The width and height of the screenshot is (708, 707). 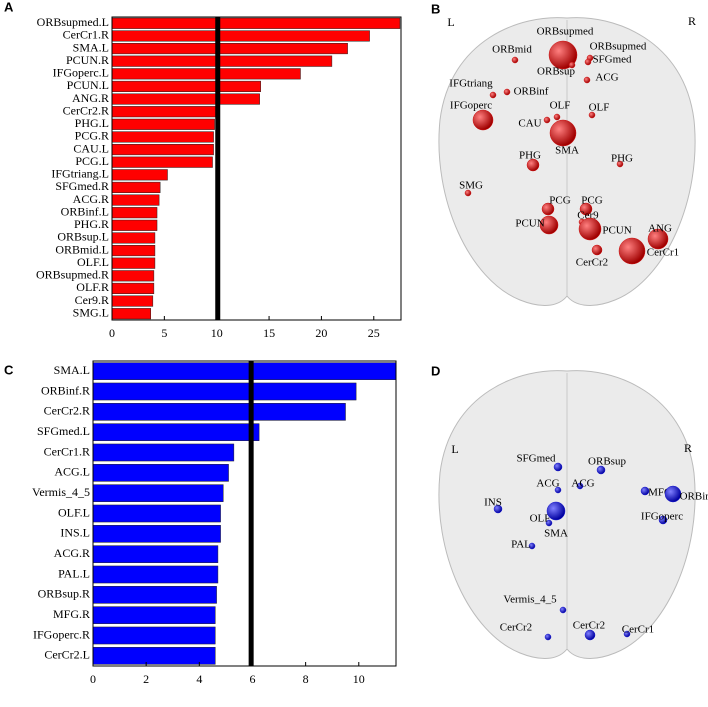 What do you see at coordinates (529, 124) in the screenshot?
I see `node-label: CAU` at bounding box center [529, 124].